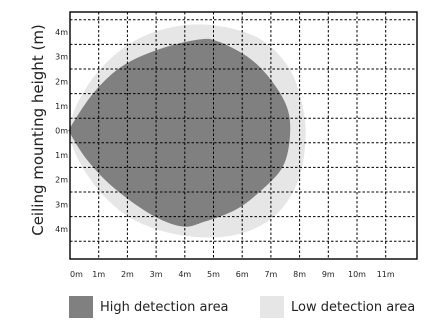 This screenshot has height=321, width=447. What do you see at coordinates (213, 274) in the screenshot?
I see `x-tick-label: 5m` at bounding box center [213, 274].